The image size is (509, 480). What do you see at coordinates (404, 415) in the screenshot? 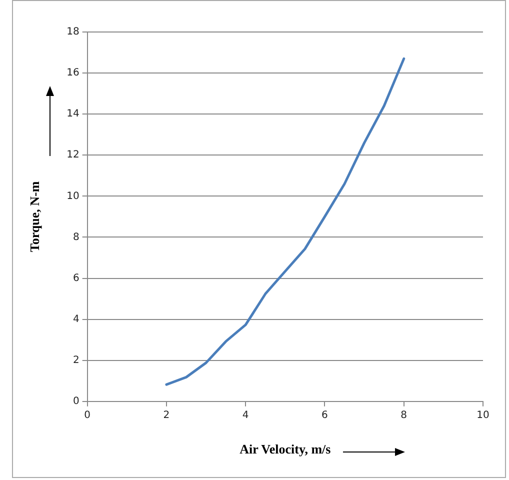
I see `x-tick-label: 8` at bounding box center [404, 415].